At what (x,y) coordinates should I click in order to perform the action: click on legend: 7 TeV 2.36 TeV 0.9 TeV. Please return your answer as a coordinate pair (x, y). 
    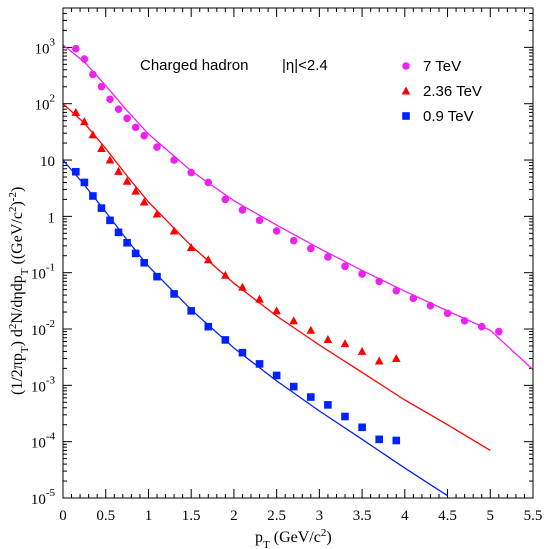
    Looking at the image, I should click on (441, 91).